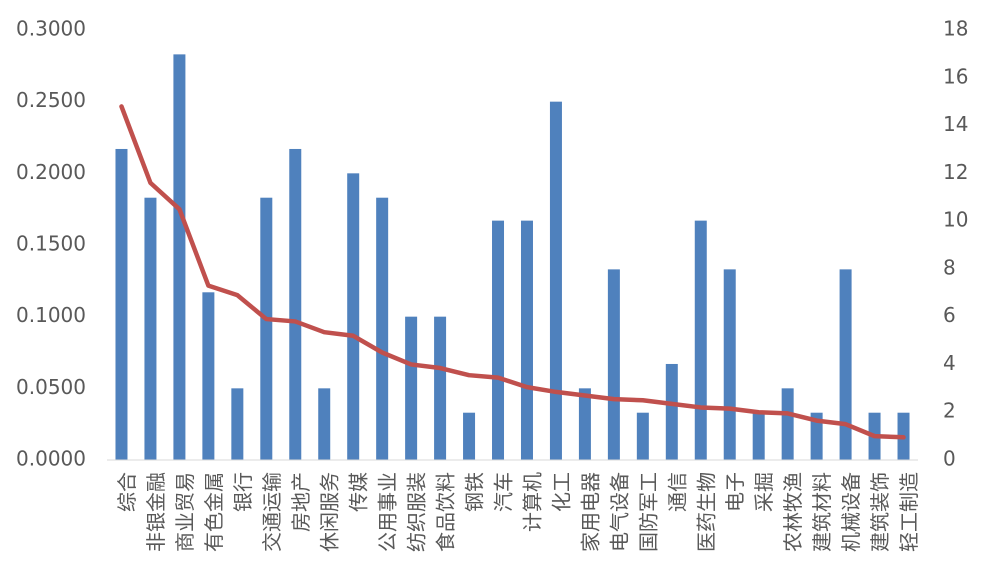  Describe the element at coordinates (955, 172) in the screenshot. I see `y2-tick-label: 12` at that location.